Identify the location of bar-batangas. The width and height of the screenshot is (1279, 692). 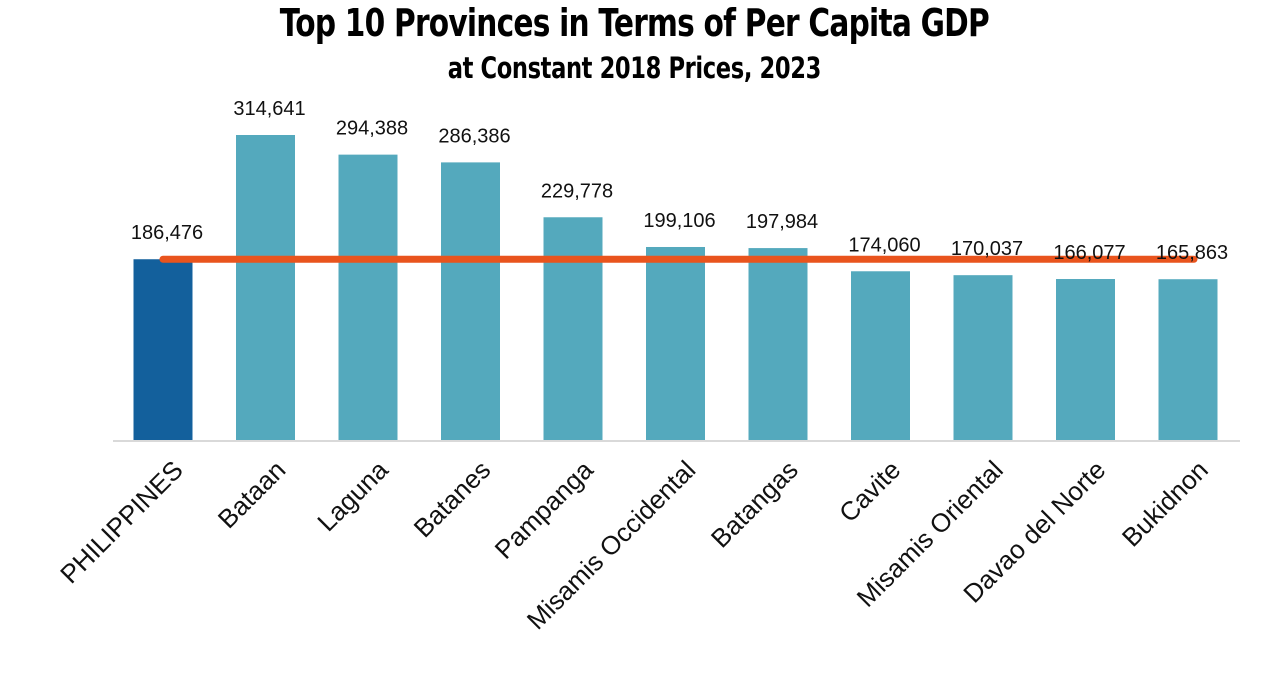
(778, 344).